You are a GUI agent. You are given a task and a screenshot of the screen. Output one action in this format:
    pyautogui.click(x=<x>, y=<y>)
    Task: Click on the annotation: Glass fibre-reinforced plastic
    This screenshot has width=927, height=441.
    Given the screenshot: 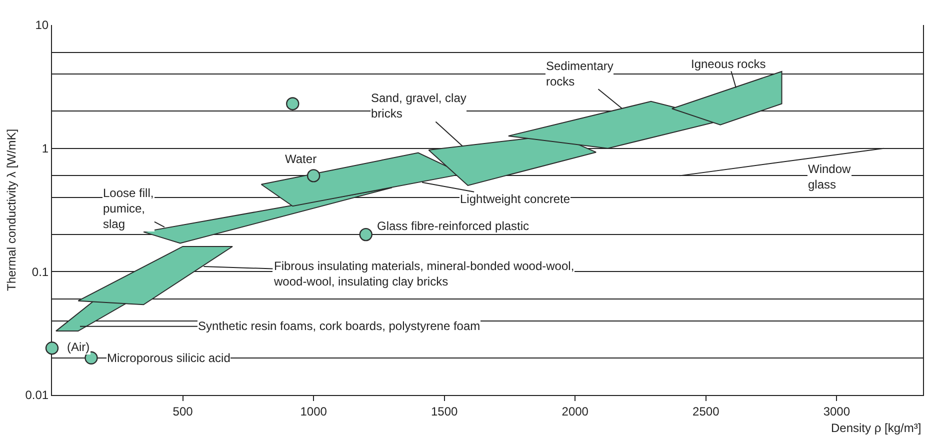 What is the action you would take?
    pyautogui.click(x=453, y=226)
    